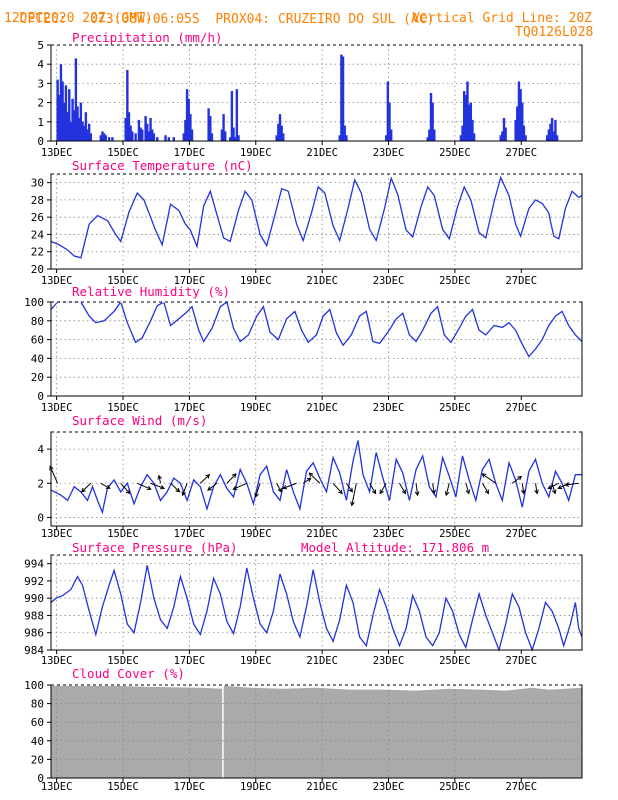  Describe the element at coordinates (40, 396) in the screenshot. I see `y-tick-label: 0` at that location.